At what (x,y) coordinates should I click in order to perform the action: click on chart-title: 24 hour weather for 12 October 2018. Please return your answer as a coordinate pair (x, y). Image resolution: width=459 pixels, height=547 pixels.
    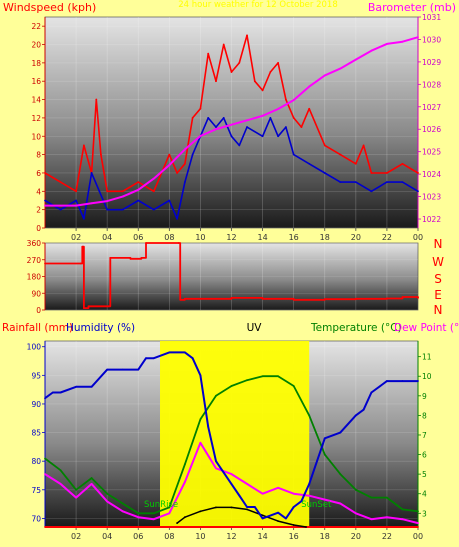
    Looking at the image, I should click on (257, 5).